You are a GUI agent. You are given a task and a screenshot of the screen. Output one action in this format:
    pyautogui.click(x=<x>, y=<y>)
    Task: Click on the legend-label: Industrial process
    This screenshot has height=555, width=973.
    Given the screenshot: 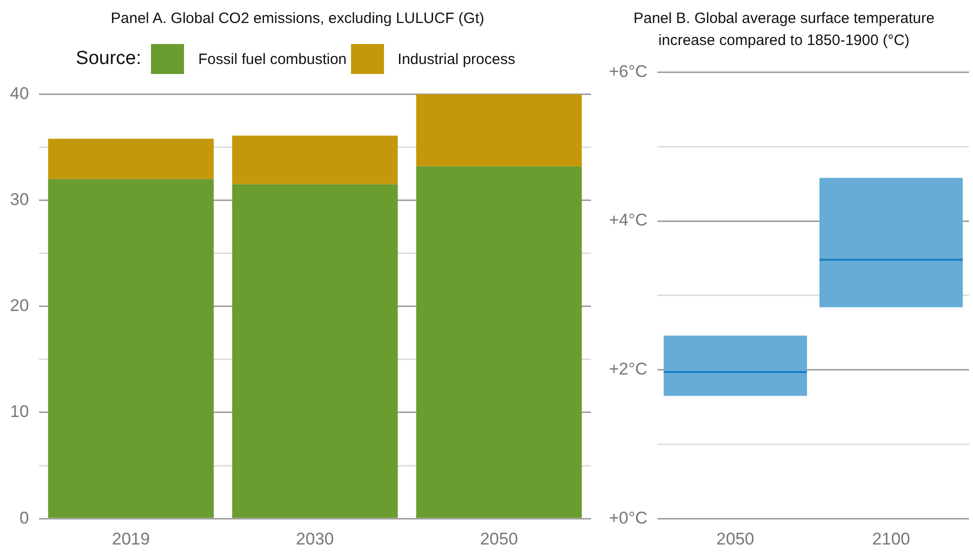 What is the action you would take?
    pyautogui.click(x=457, y=59)
    